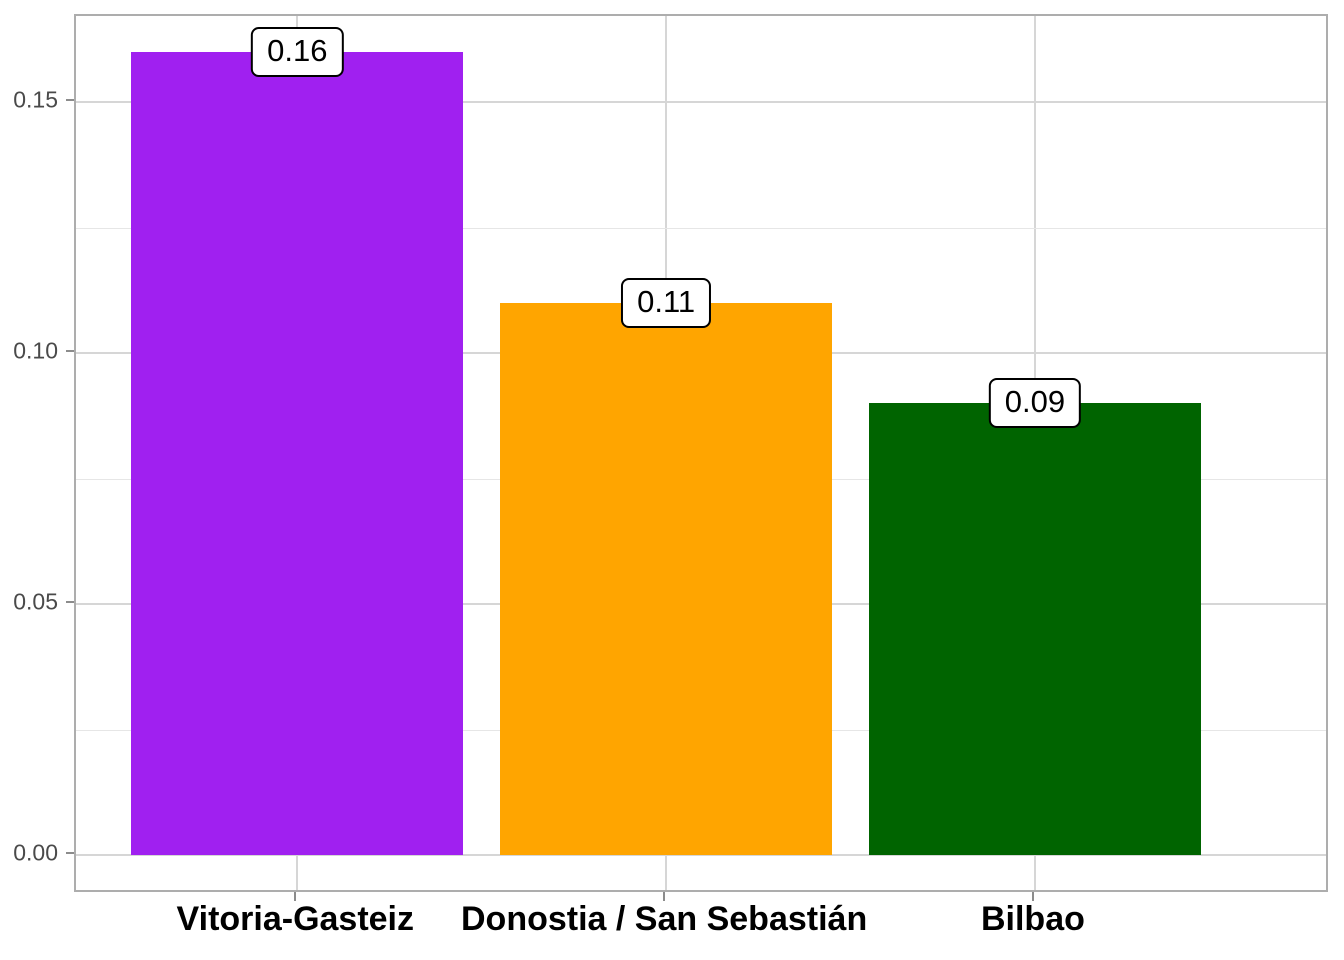 This screenshot has height=960, width=1344. Describe the element at coordinates (35, 99) in the screenshot. I see `y-tick-label: 0.15` at that location.